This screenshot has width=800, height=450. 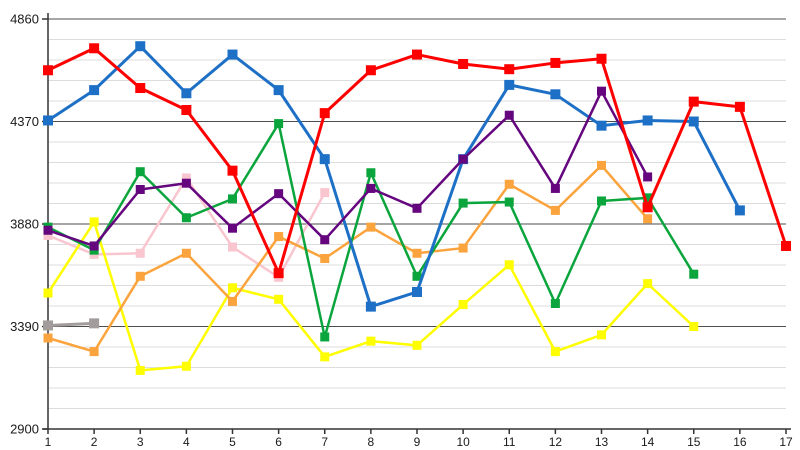 What do you see at coordinates (417, 442) in the screenshot?
I see `x-tick-label: 9` at bounding box center [417, 442].